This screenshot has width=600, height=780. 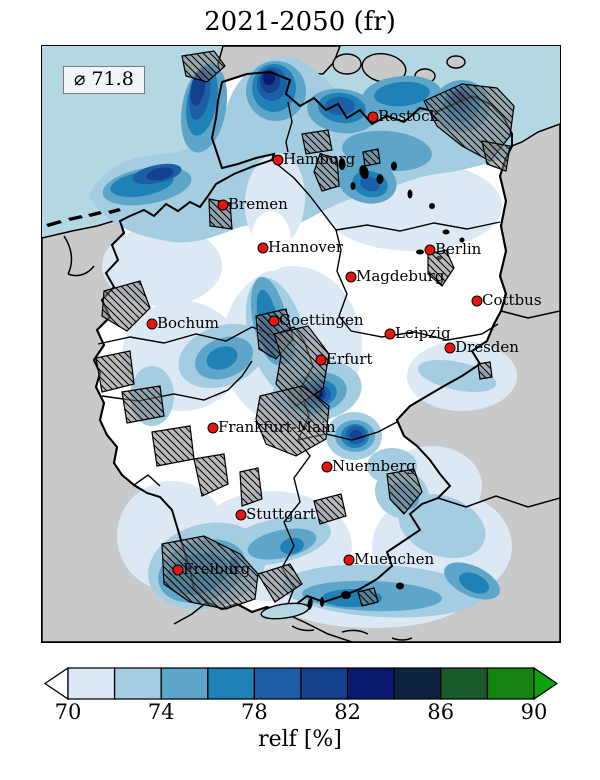 I want to click on city-marker: Berlin, so click(x=453, y=249).